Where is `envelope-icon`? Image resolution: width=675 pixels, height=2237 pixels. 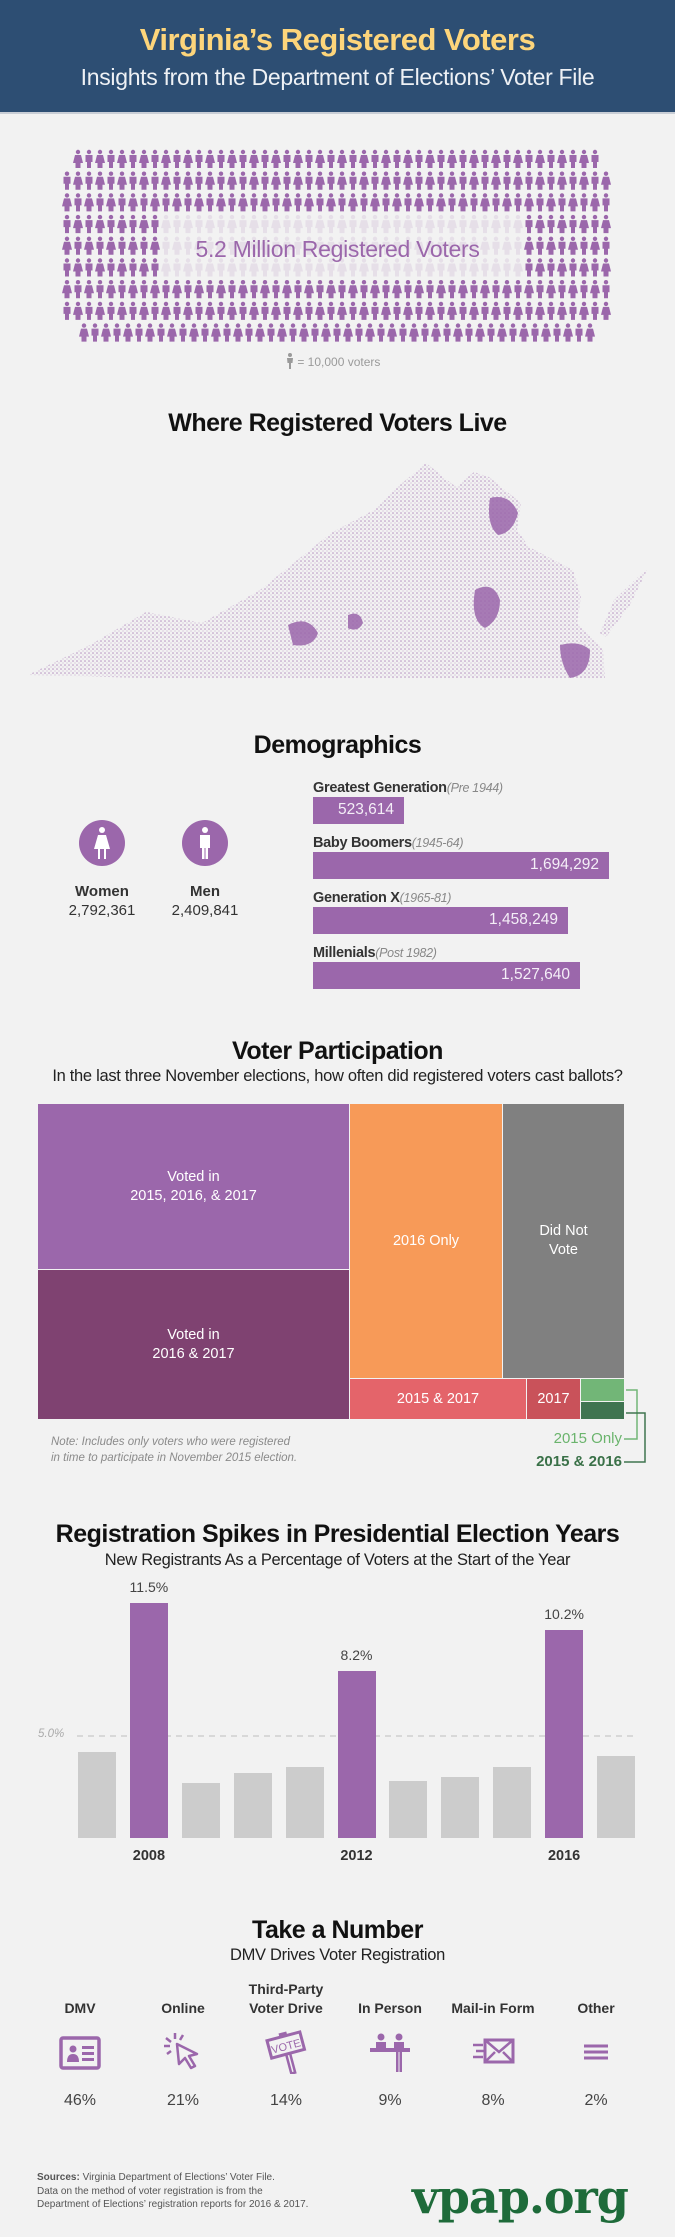
envelope-icon is located at coordinates (494, 2051).